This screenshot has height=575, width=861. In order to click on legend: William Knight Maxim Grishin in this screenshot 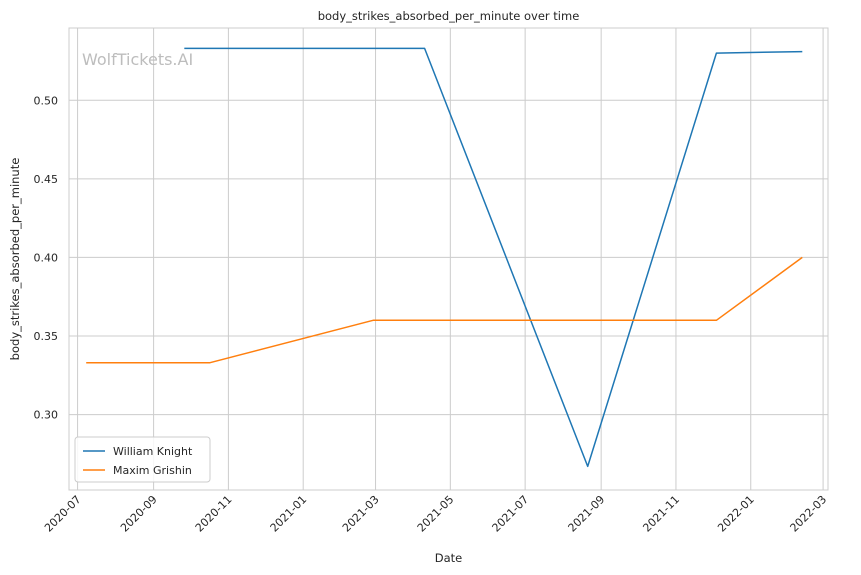, I will do `click(142, 459)`.